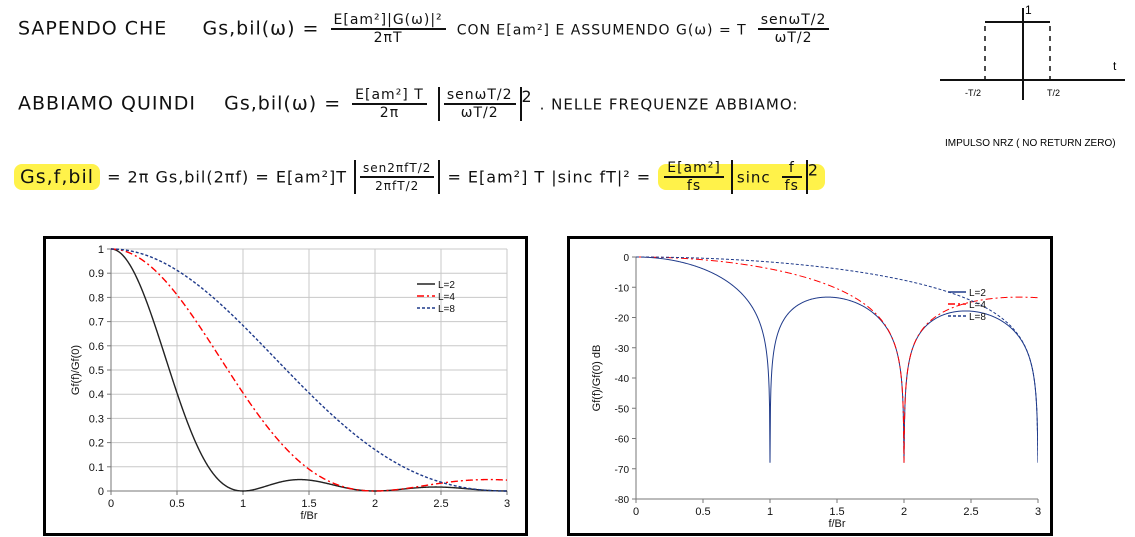 Image resolution: width=1135 pixels, height=537 pixels. Describe the element at coordinates (753, 177) in the screenshot. I see `line3-sinc-pre: sinc` at that location.